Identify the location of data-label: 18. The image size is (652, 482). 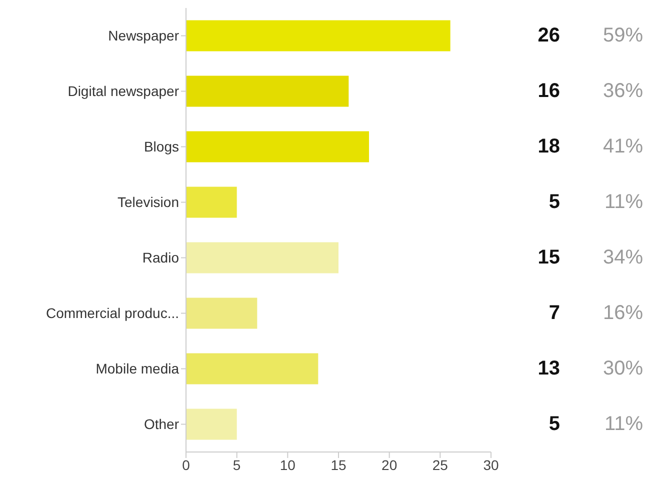
(549, 147).